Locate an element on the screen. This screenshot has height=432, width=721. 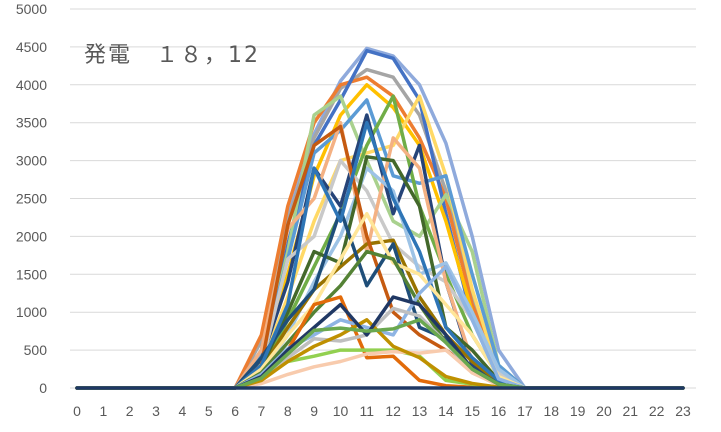
y-axis-ticks: 0 500 1000 1500 2000 2500 3000 3500 4000 4500 5000 is located at coordinates (31, 198).